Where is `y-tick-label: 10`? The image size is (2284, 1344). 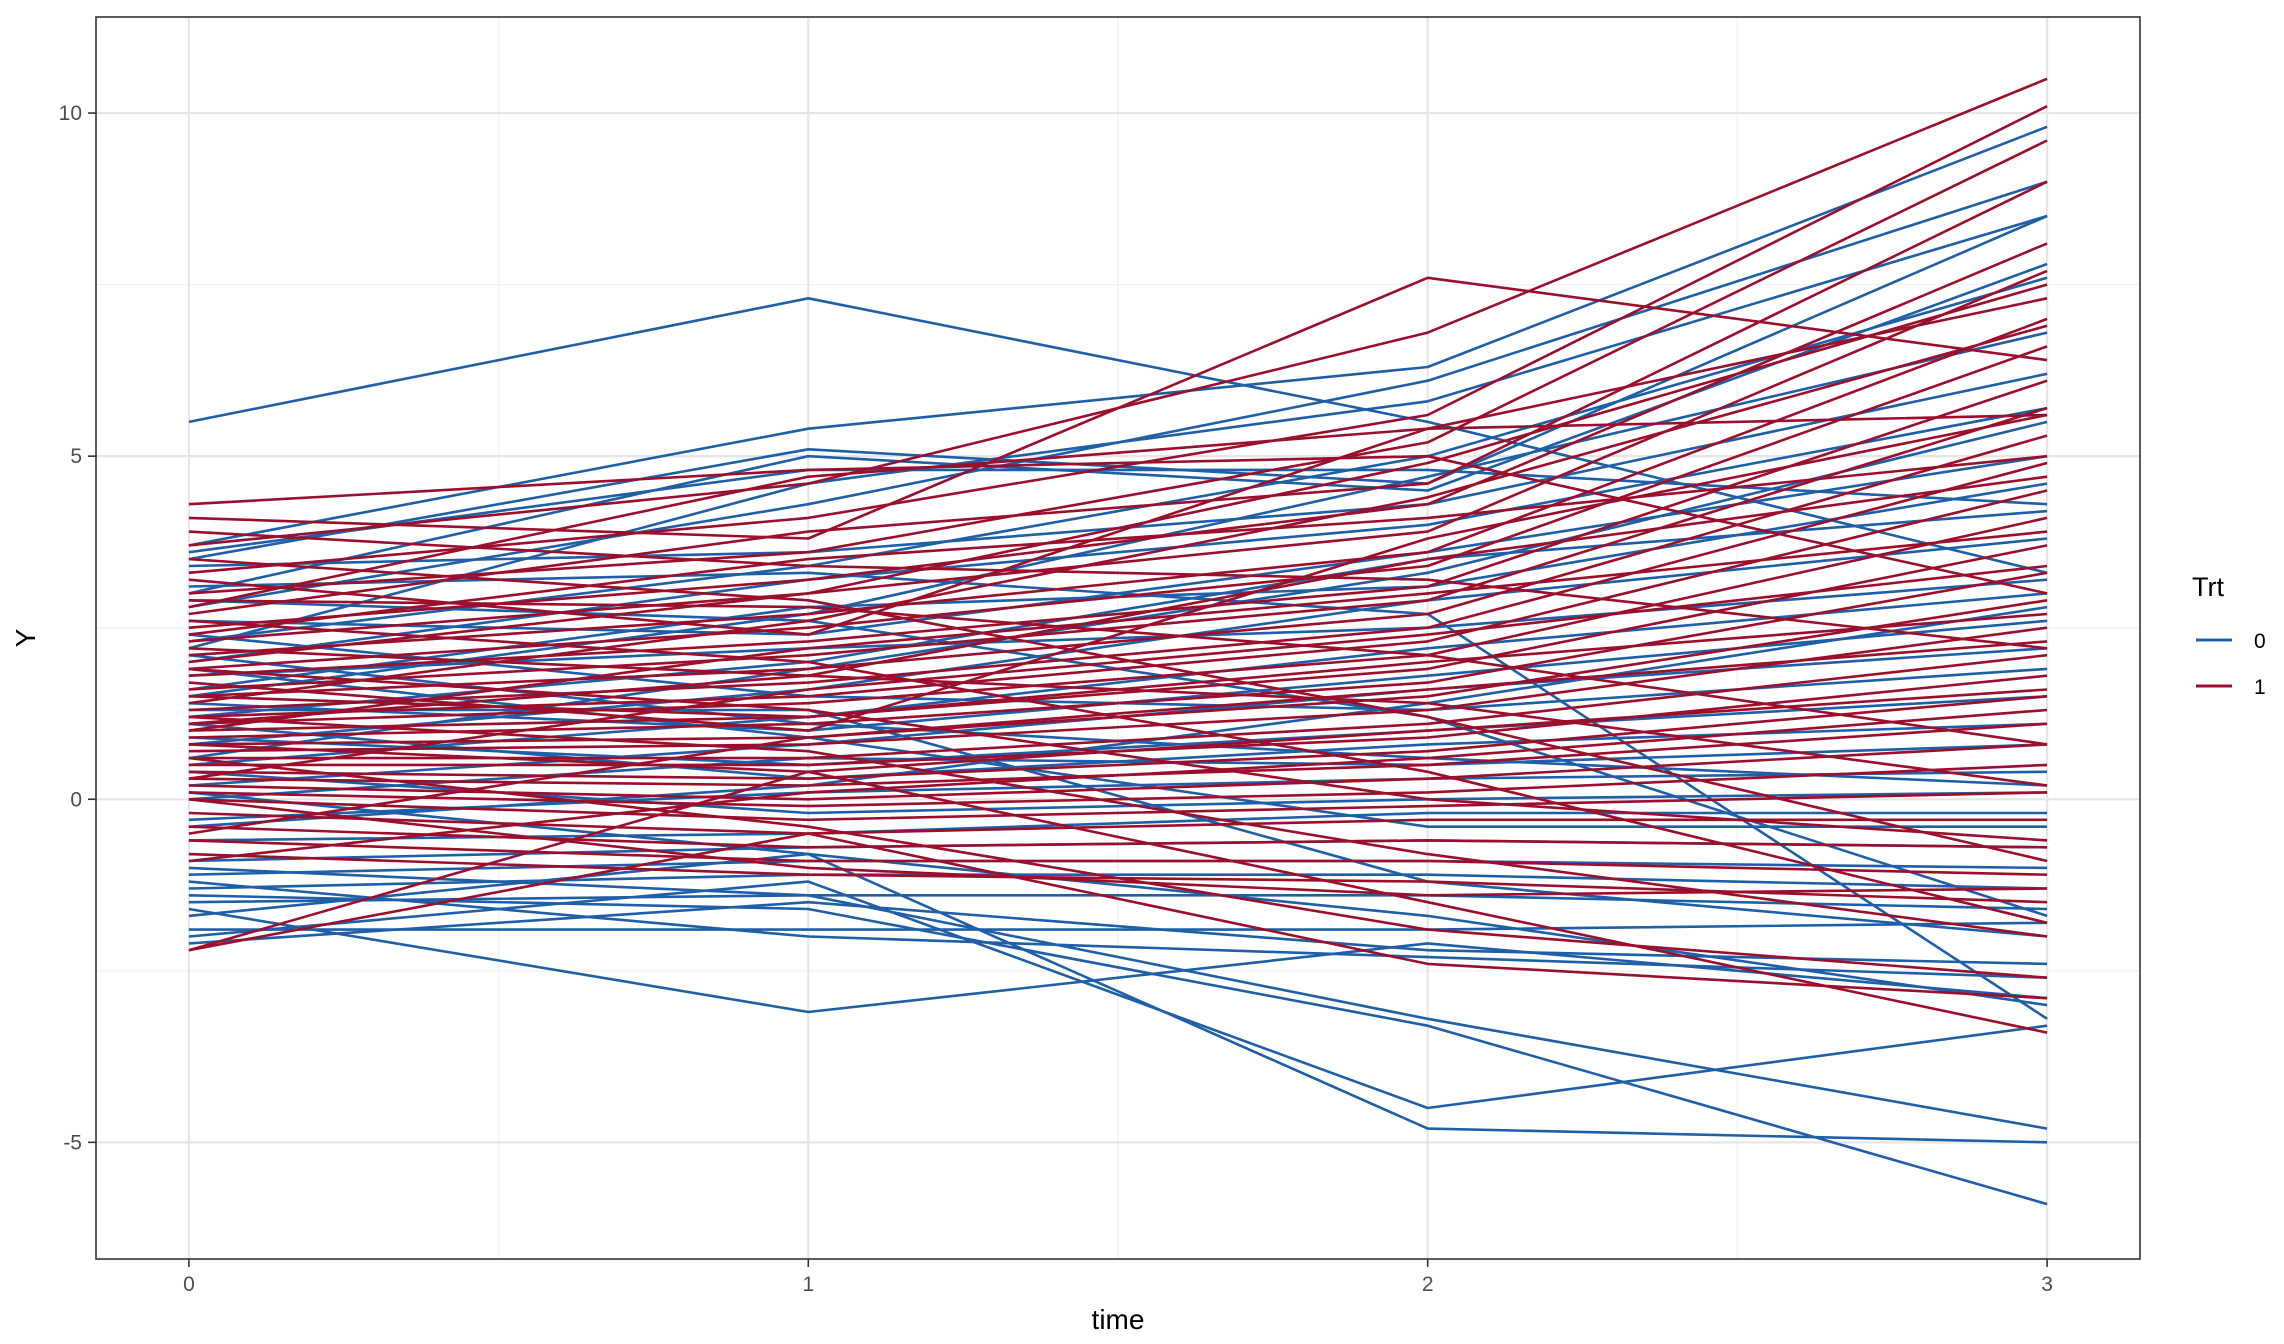
y-tick-label: 10 is located at coordinates (70, 113).